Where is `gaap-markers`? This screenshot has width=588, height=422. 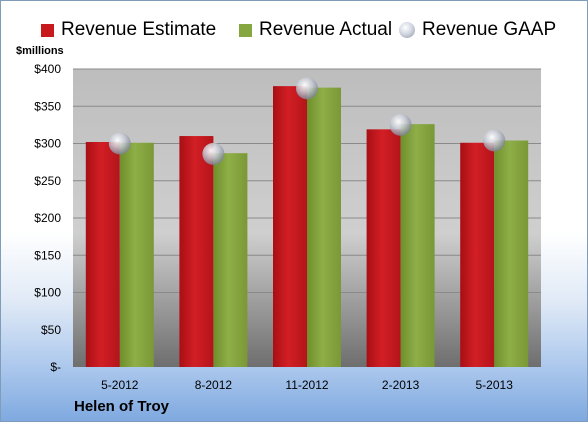 gaap-markers is located at coordinates (307, 121).